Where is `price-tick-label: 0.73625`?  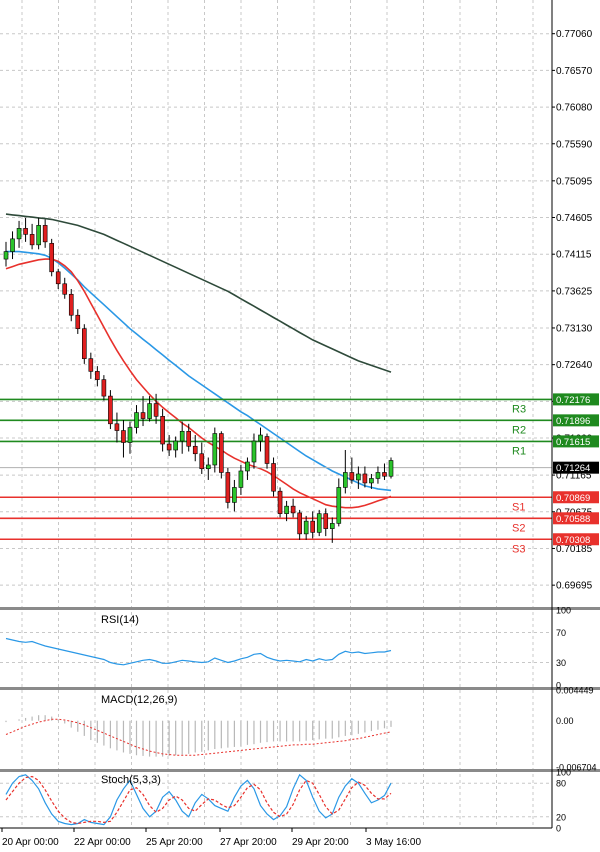 price-tick-label: 0.73625 is located at coordinates (574, 291).